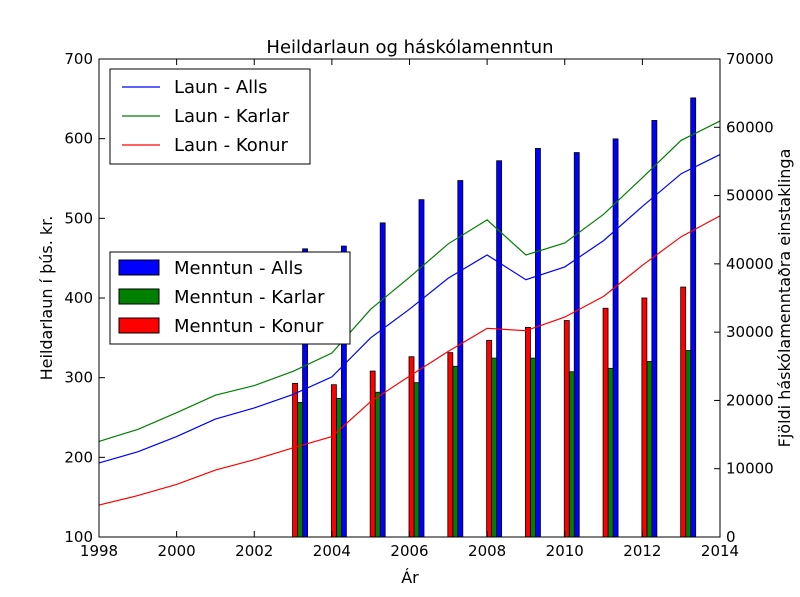  What do you see at coordinates (649, 449) in the screenshot?
I see `bar-menntun-karlar-2012` at bounding box center [649, 449].